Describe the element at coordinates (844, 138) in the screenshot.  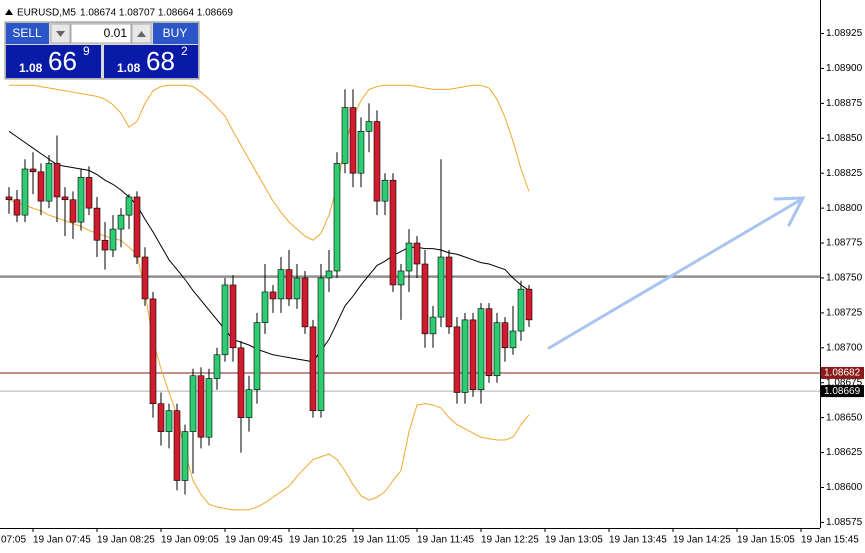
I see `y-tick-label: 1.08850` at that location.